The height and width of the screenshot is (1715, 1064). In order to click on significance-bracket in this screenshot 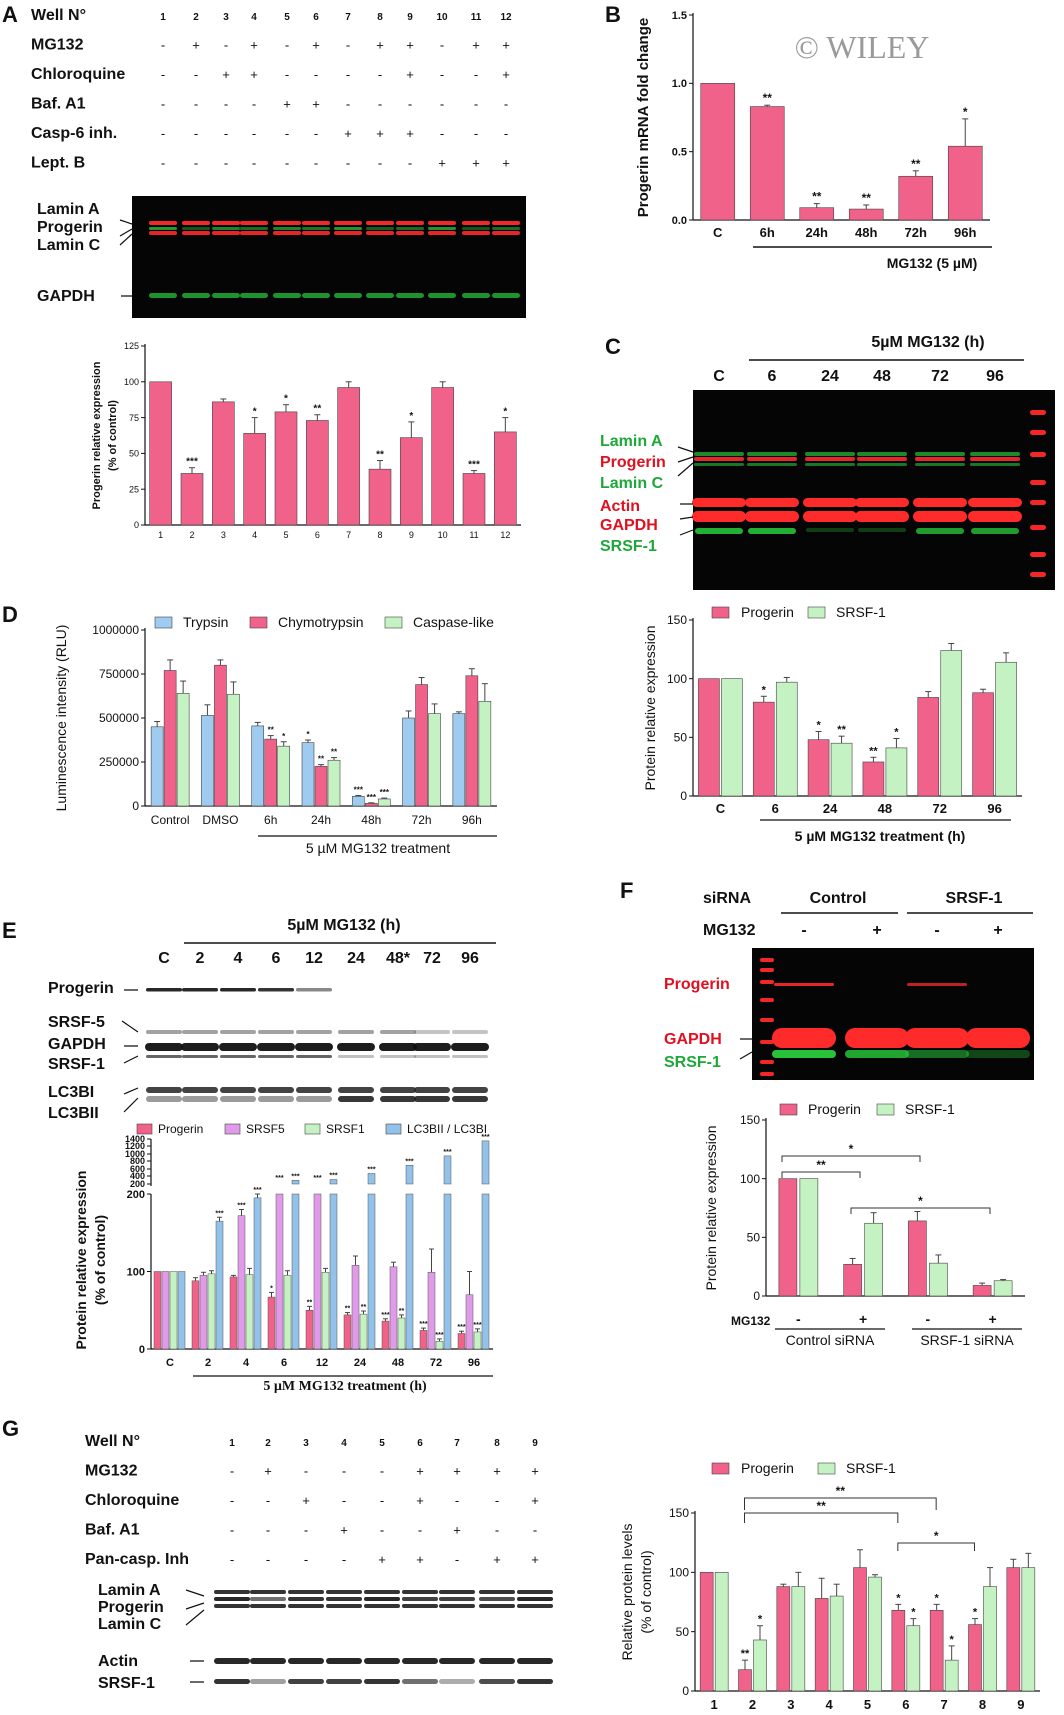, I will do `click(840, 1503)`.